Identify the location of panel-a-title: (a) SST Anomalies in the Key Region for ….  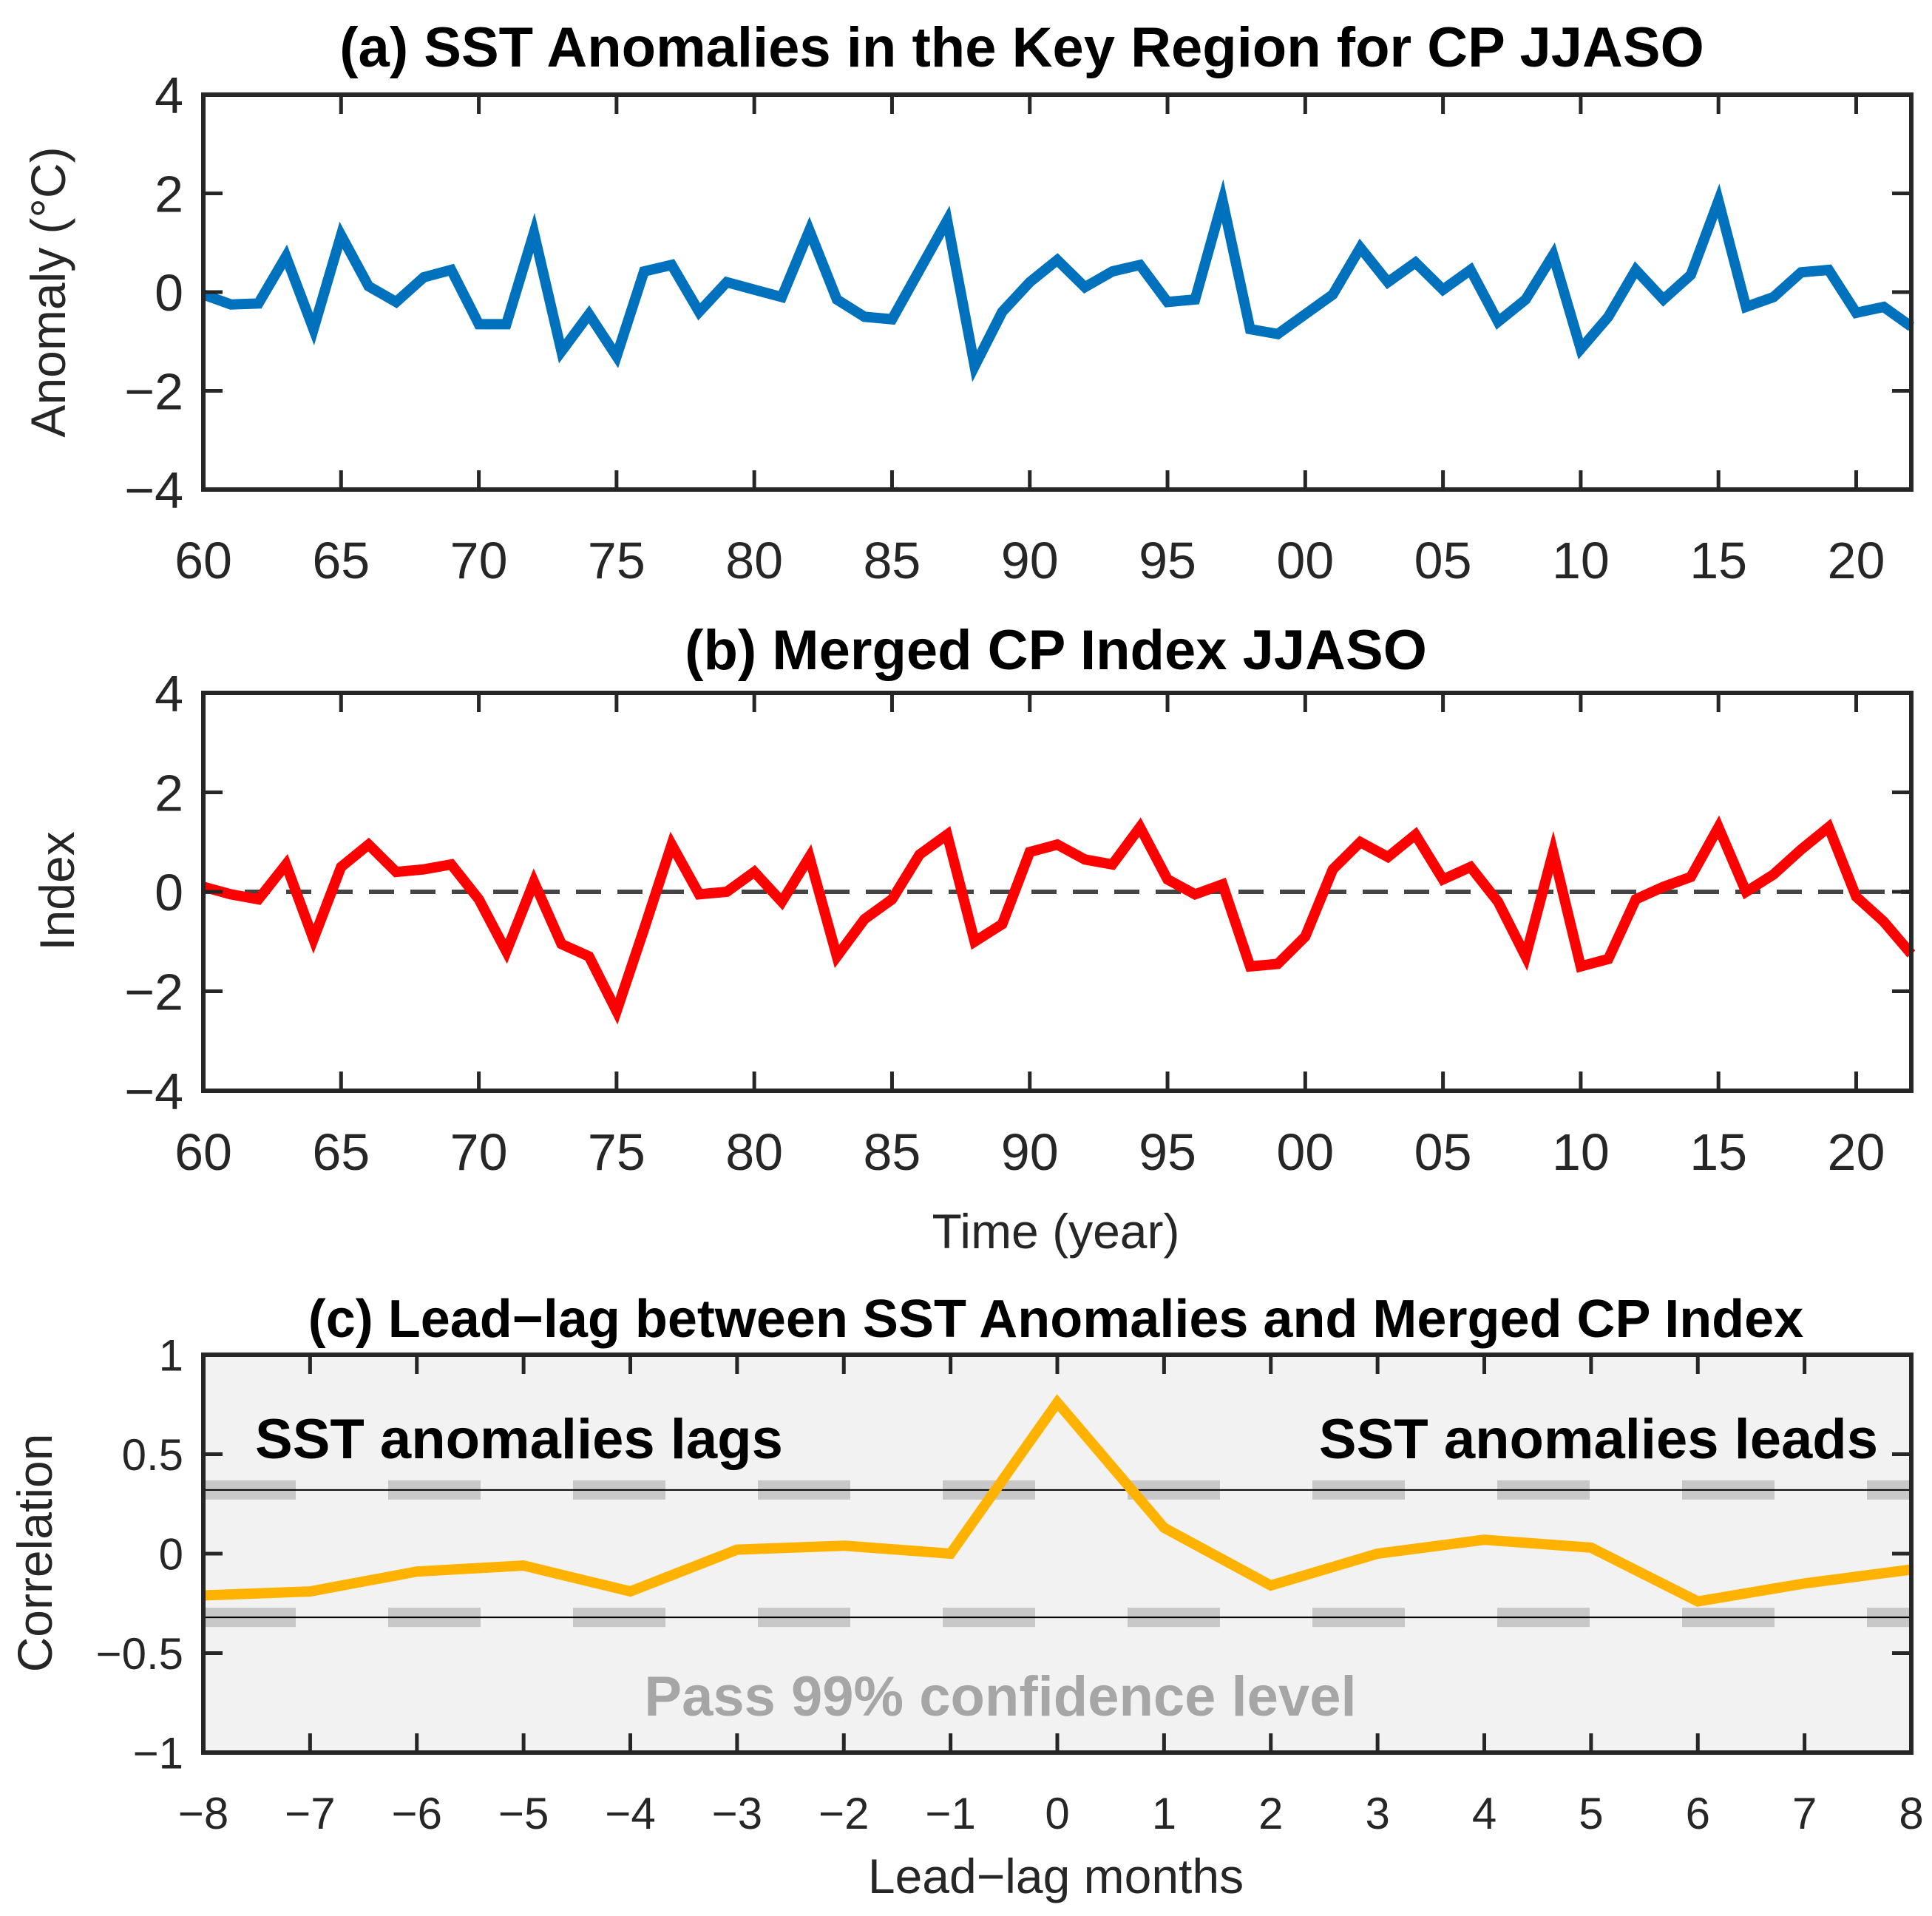
(1021, 47).